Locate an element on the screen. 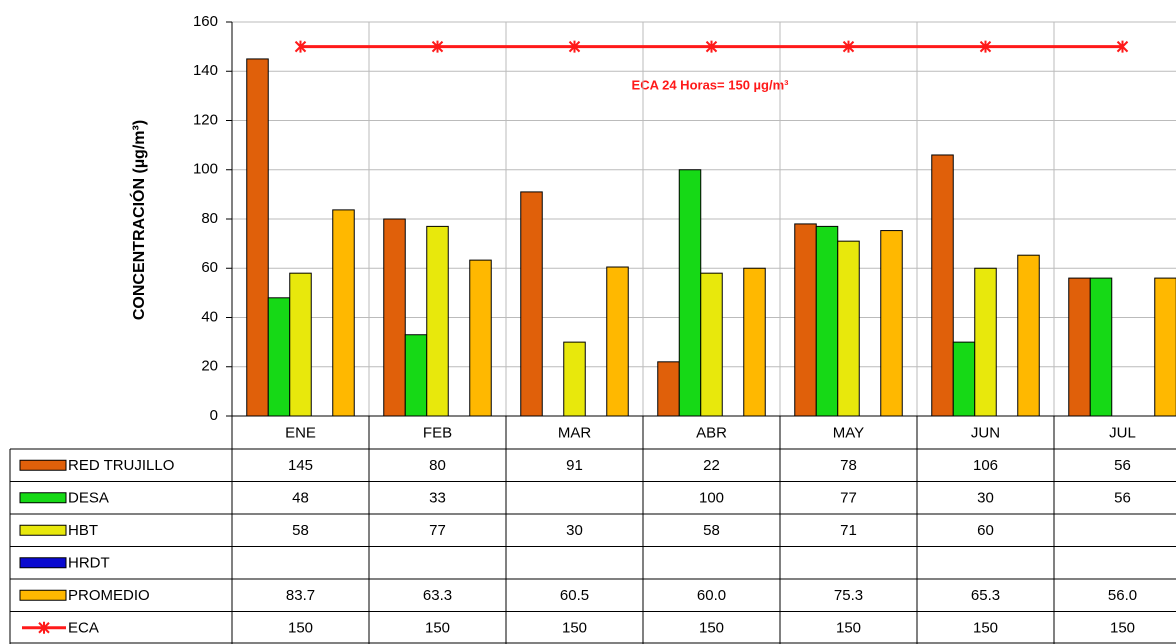 The height and width of the screenshot is (644, 1176). x-tick-label: JUL is located at coordinates (1122, 432).